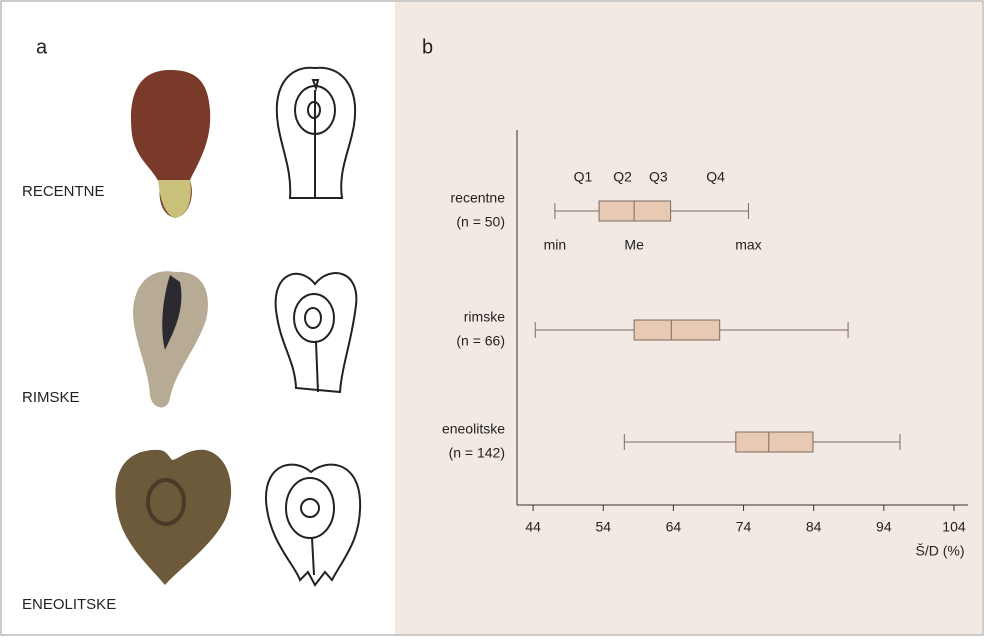 This screenshot has width=984, height=641. Describe the element at coordinates (603, 527) in the screenshot. I see `x-tick-label: 54` at that location.